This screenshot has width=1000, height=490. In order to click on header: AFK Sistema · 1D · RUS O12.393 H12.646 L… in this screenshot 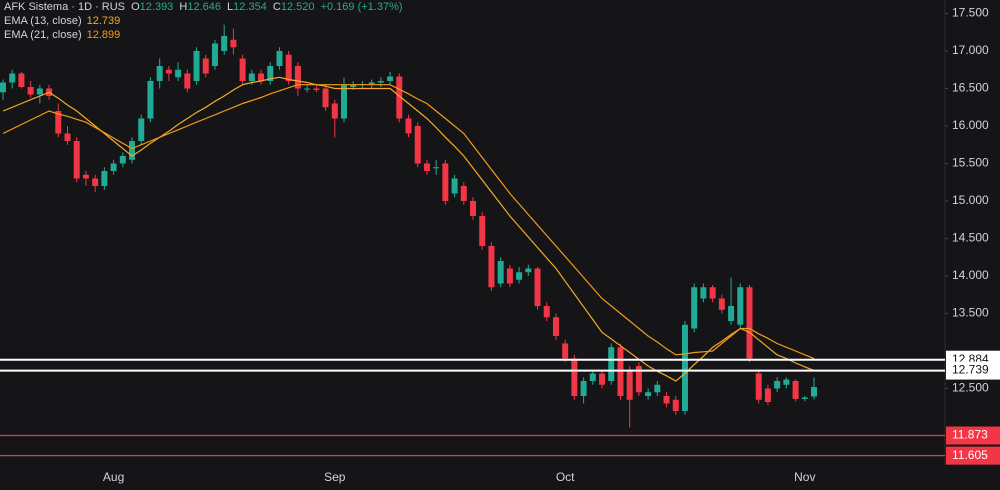, I will do `click(203, 7)`.